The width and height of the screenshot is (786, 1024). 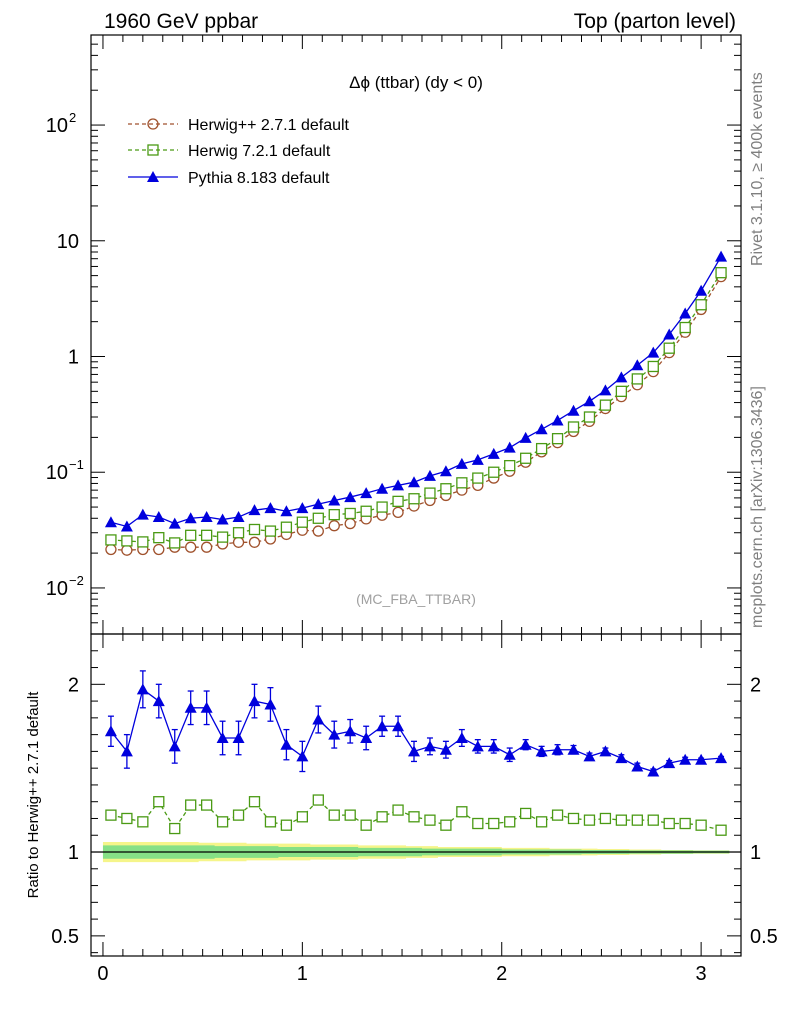 I want to click on ratio-y-tick-label: 0.5, so click(x=65, y=937).